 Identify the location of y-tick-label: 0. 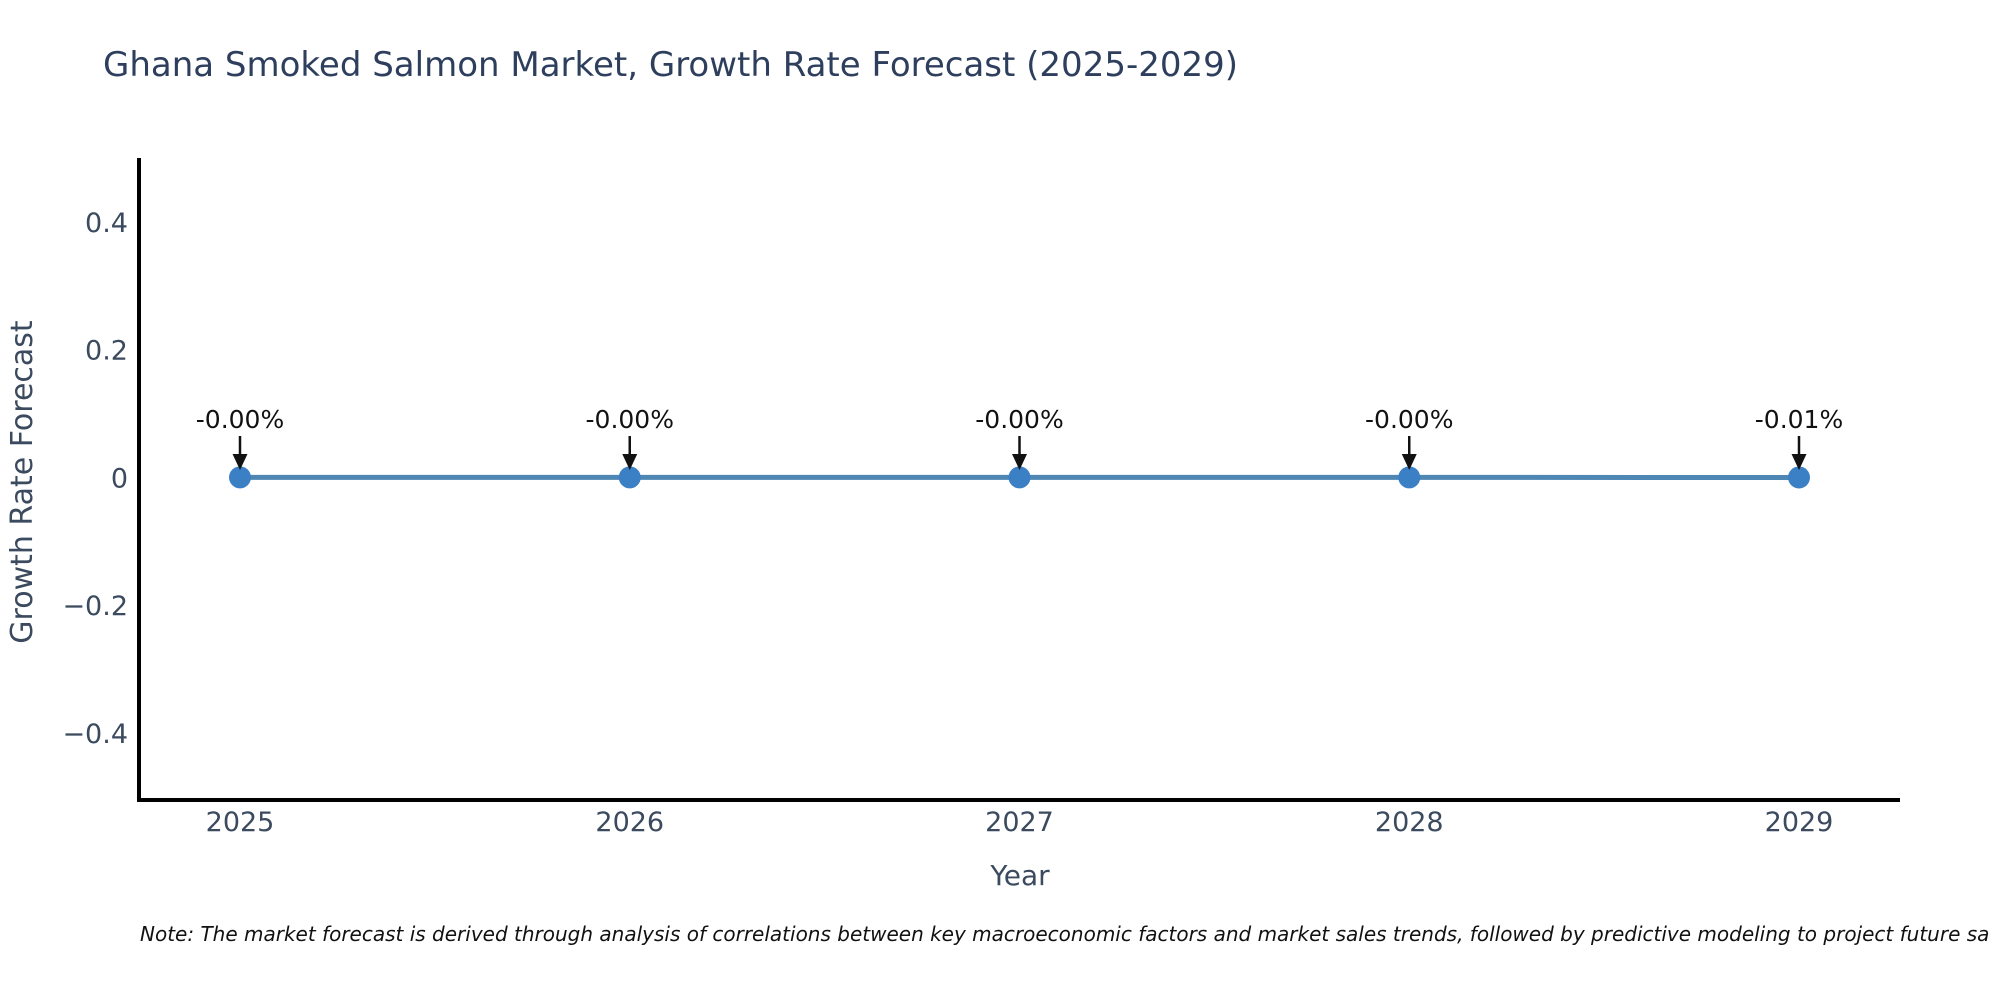
(119, 478).